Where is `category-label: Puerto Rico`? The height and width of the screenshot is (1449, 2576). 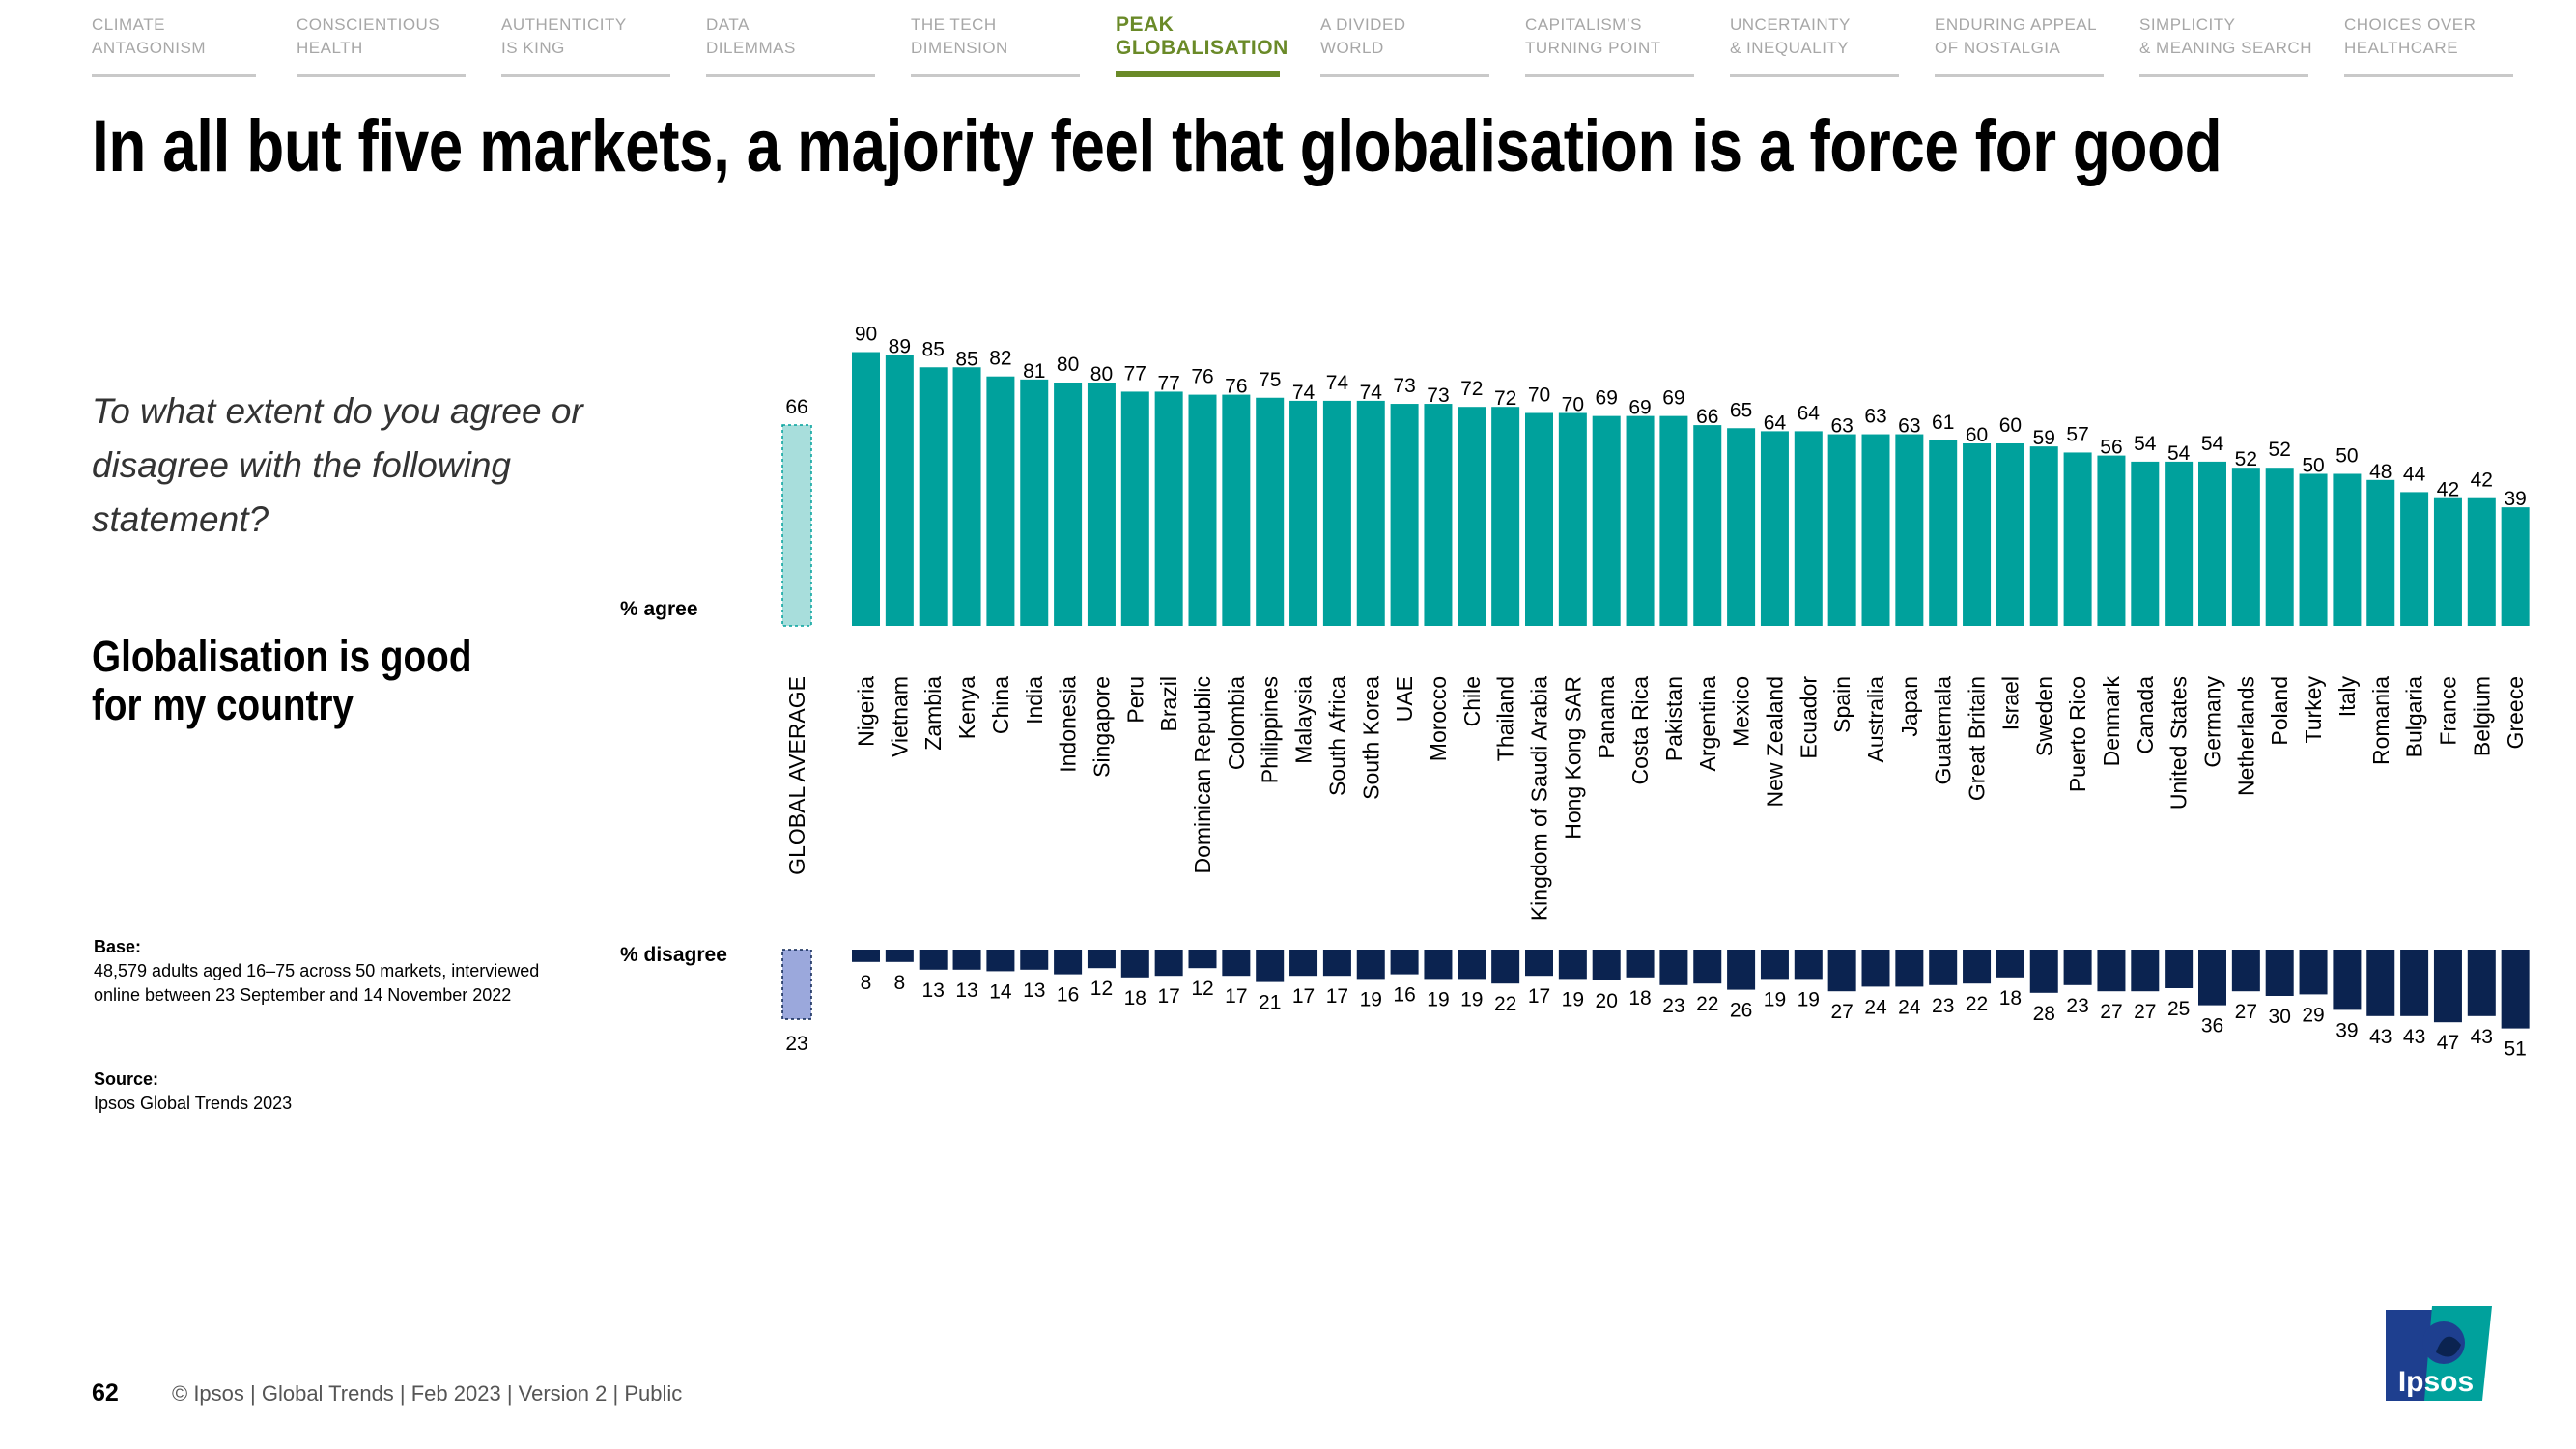 category-label: Puerto Rico is located at coordinates (2077, 734).